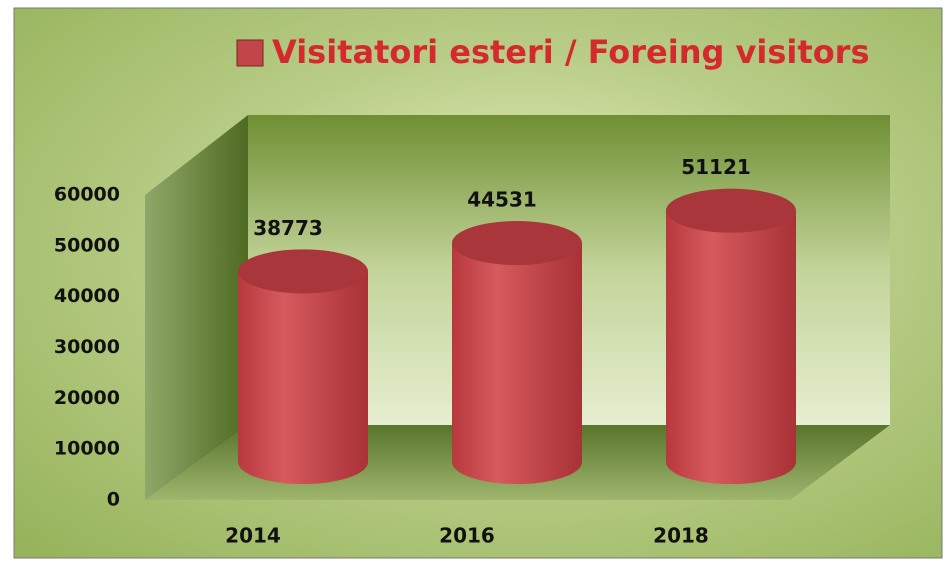 The width and height of the screenshot is (951, 566). I want to click on data-label: 44531, so click(502, 200).